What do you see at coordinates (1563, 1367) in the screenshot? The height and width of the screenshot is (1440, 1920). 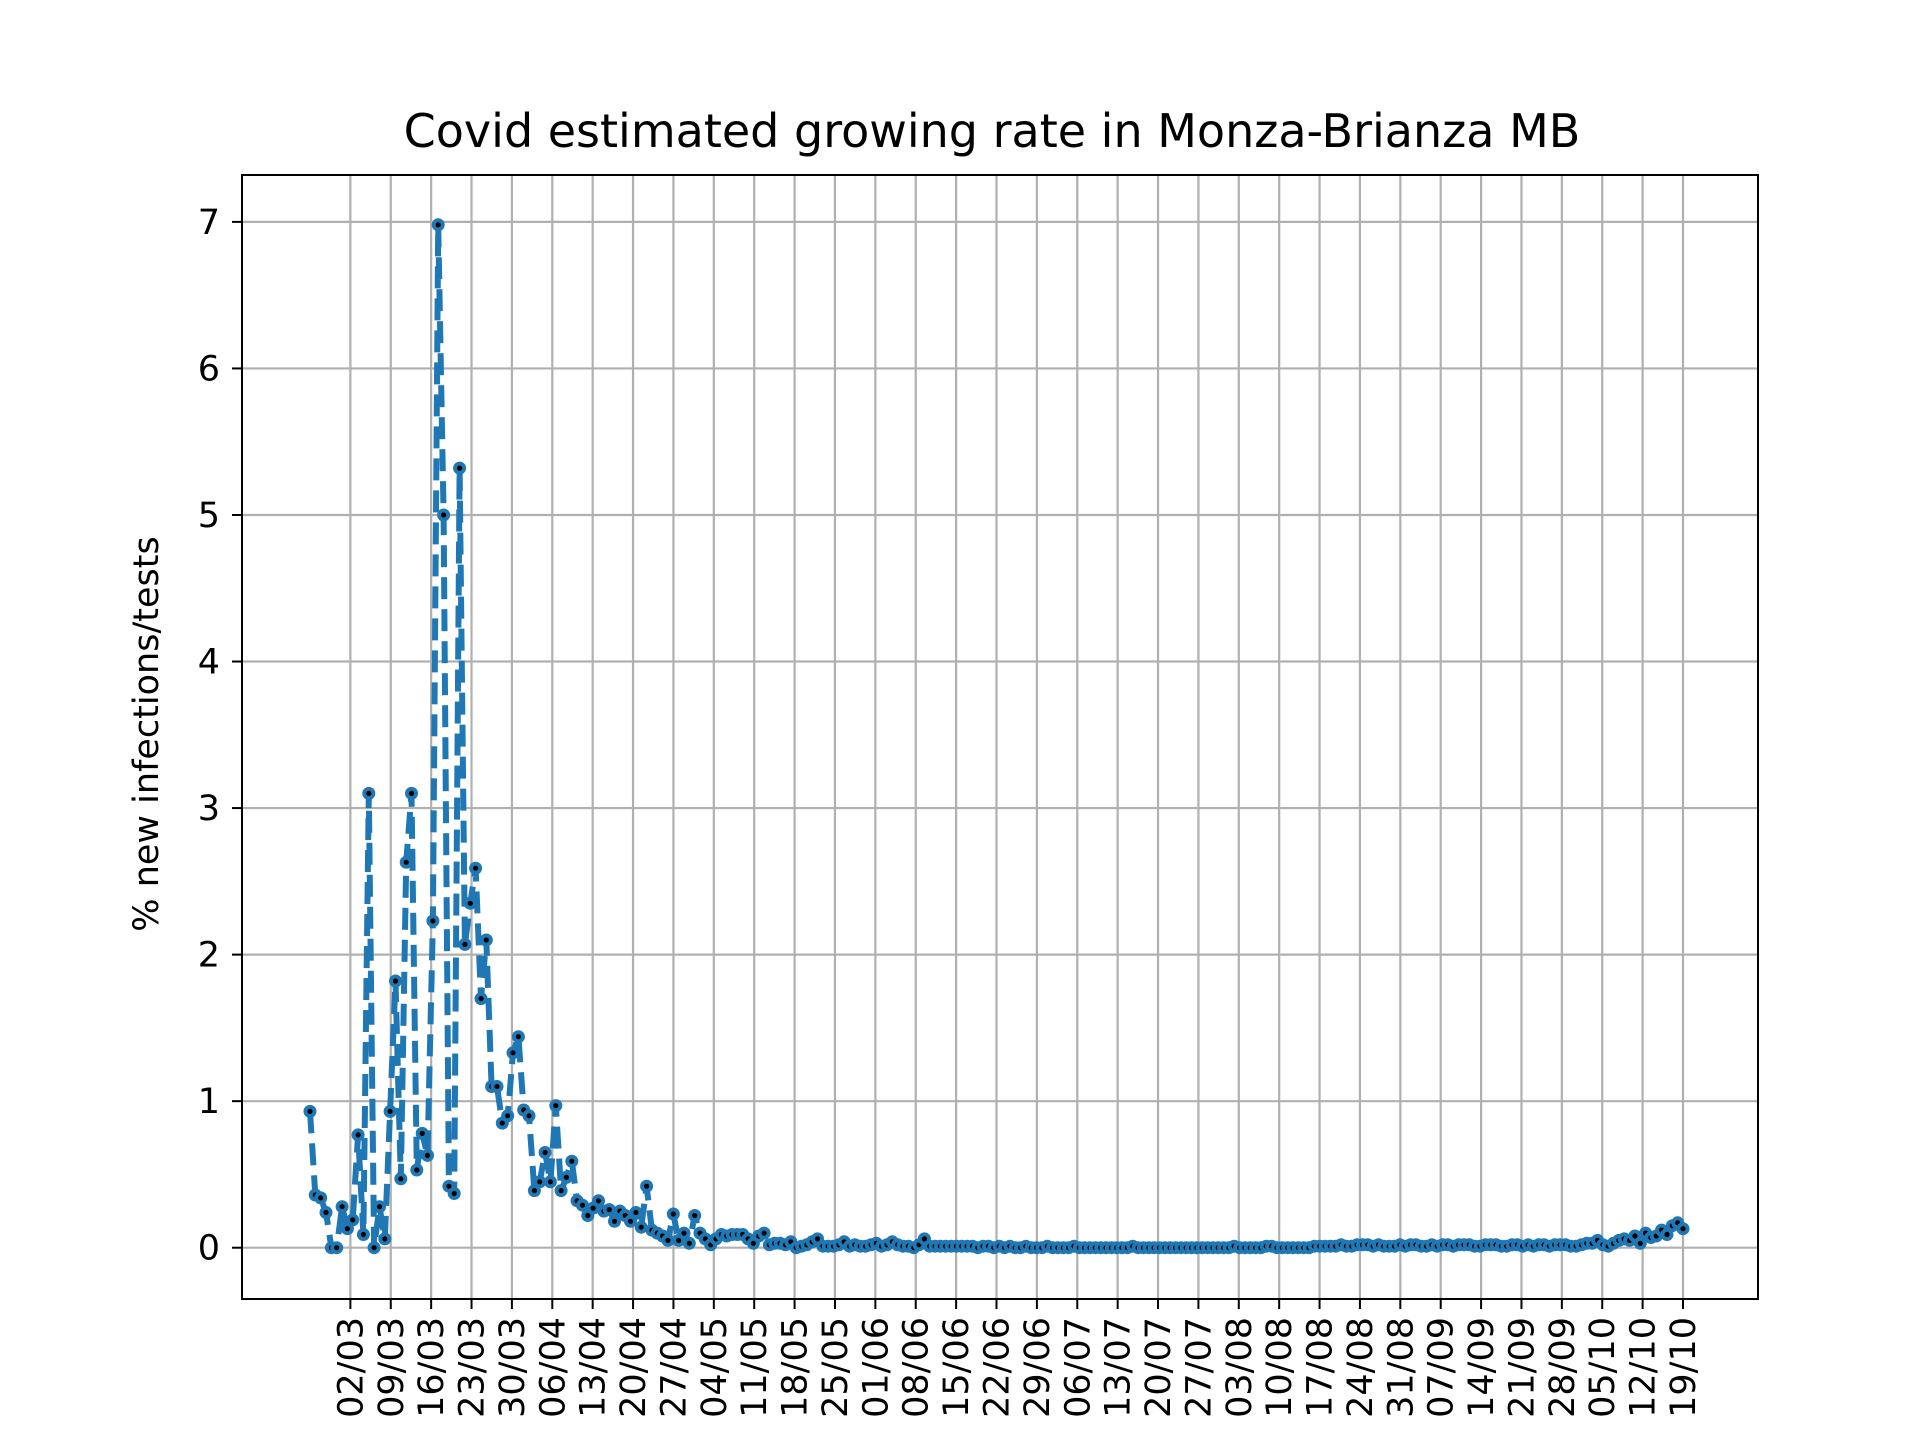 I see `x-tick-label: 28/09` at bounding box center [1563, 1367].